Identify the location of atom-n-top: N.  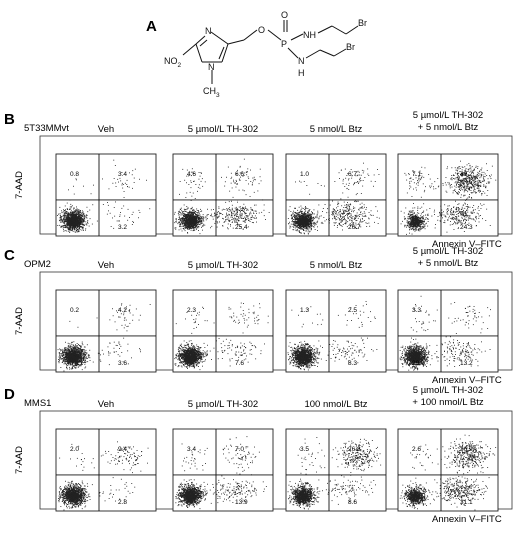
(208, 31).